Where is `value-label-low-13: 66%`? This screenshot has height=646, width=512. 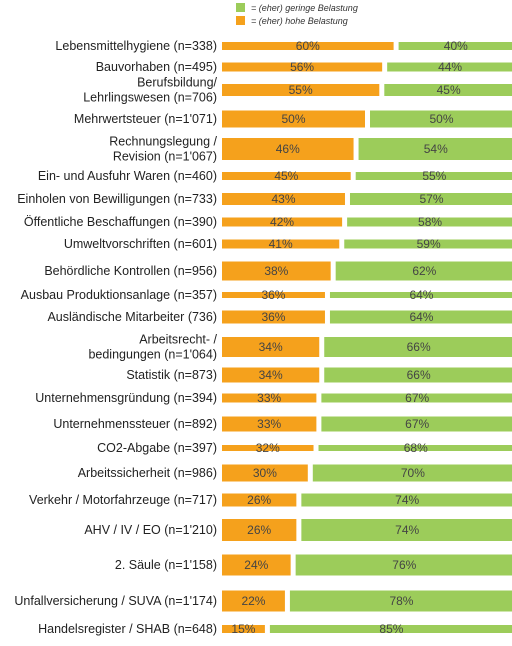 value-label-low-13: 66% is located at coordinates (419, 375).